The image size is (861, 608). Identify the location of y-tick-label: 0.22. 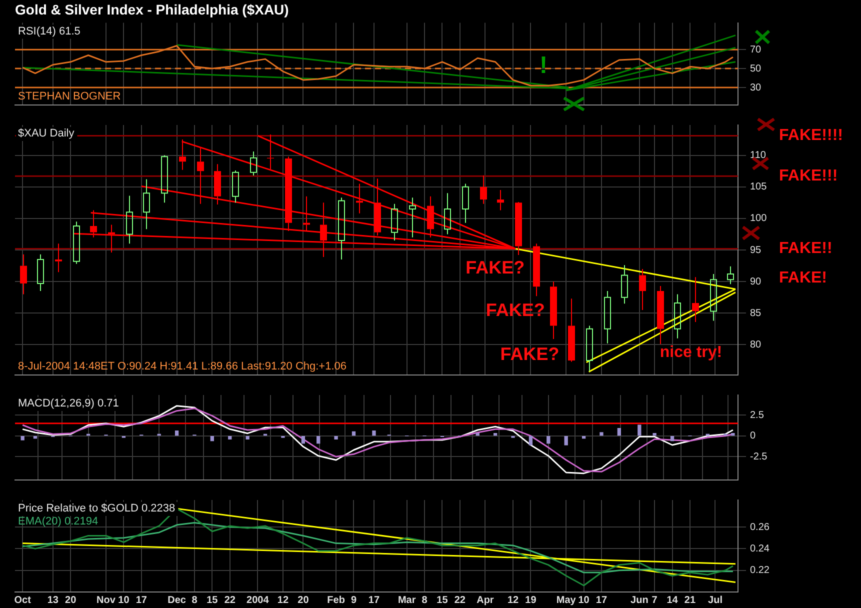
(760, 570).